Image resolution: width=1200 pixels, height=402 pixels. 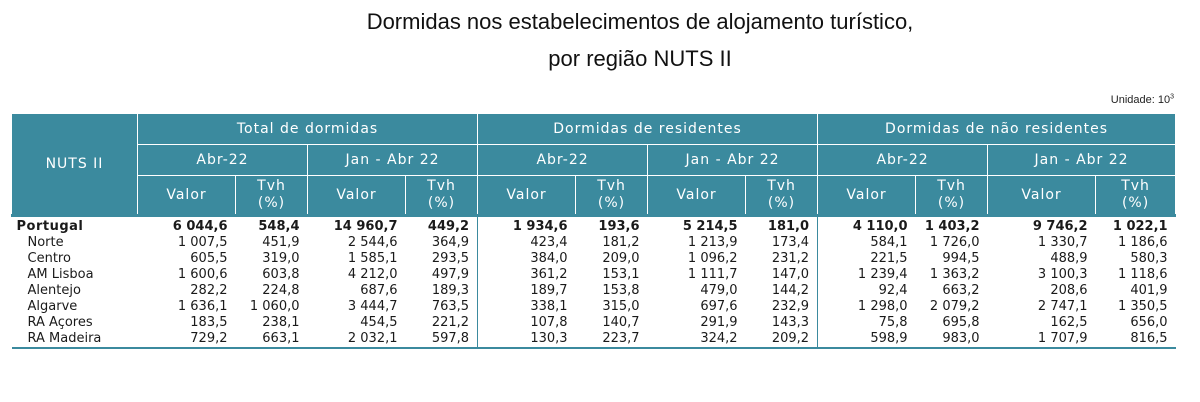 What do you see at coordinates (719, 290) in the screenshot?
I see `cell-valor: 479,0` at bounding box center [719, 290].